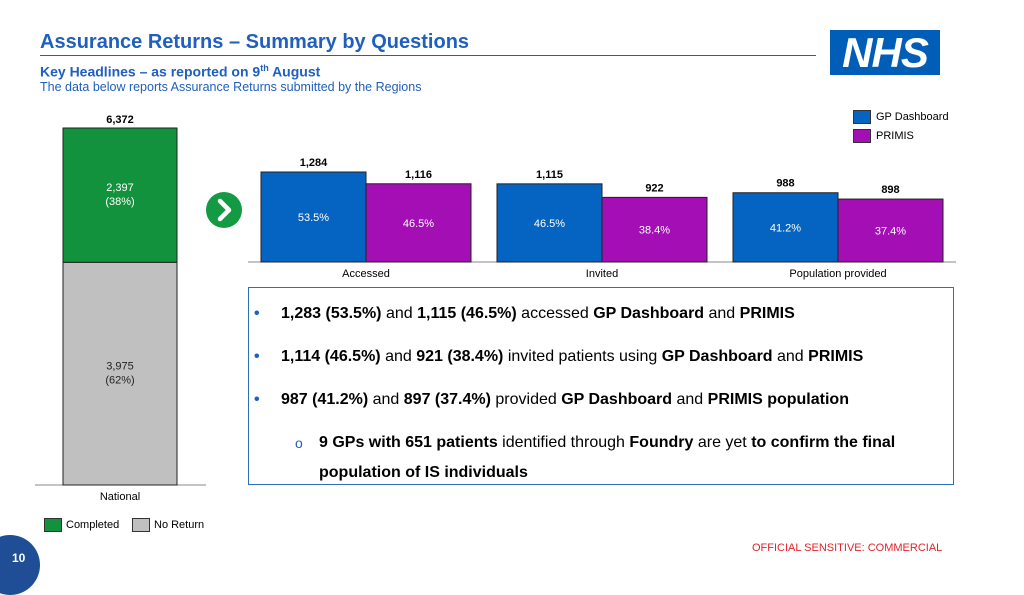 This screenshot has width=1024, height=595. I want to click on data-label-percent: 41.2%, so click(785, 228).